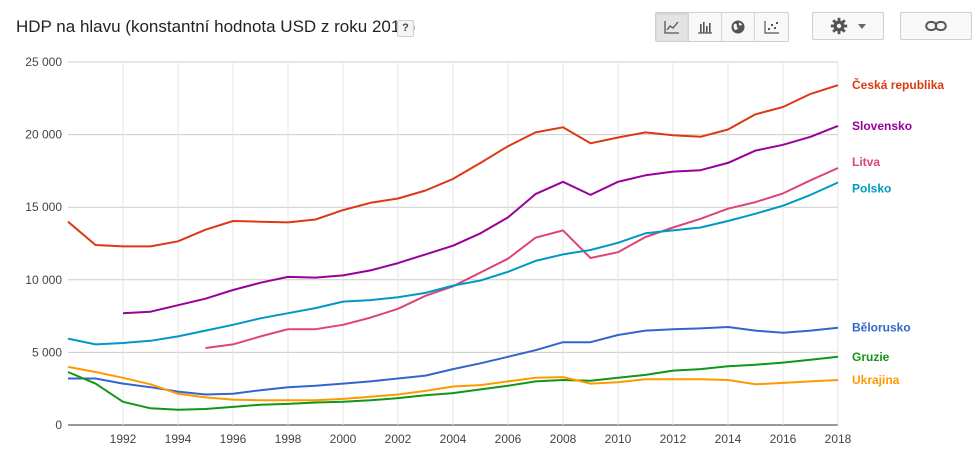 This screenshot has height=452, width=978. Describe the element at coordinates (563, 439) in the screenshot. I see `x-tick-label: 2008` at that location.